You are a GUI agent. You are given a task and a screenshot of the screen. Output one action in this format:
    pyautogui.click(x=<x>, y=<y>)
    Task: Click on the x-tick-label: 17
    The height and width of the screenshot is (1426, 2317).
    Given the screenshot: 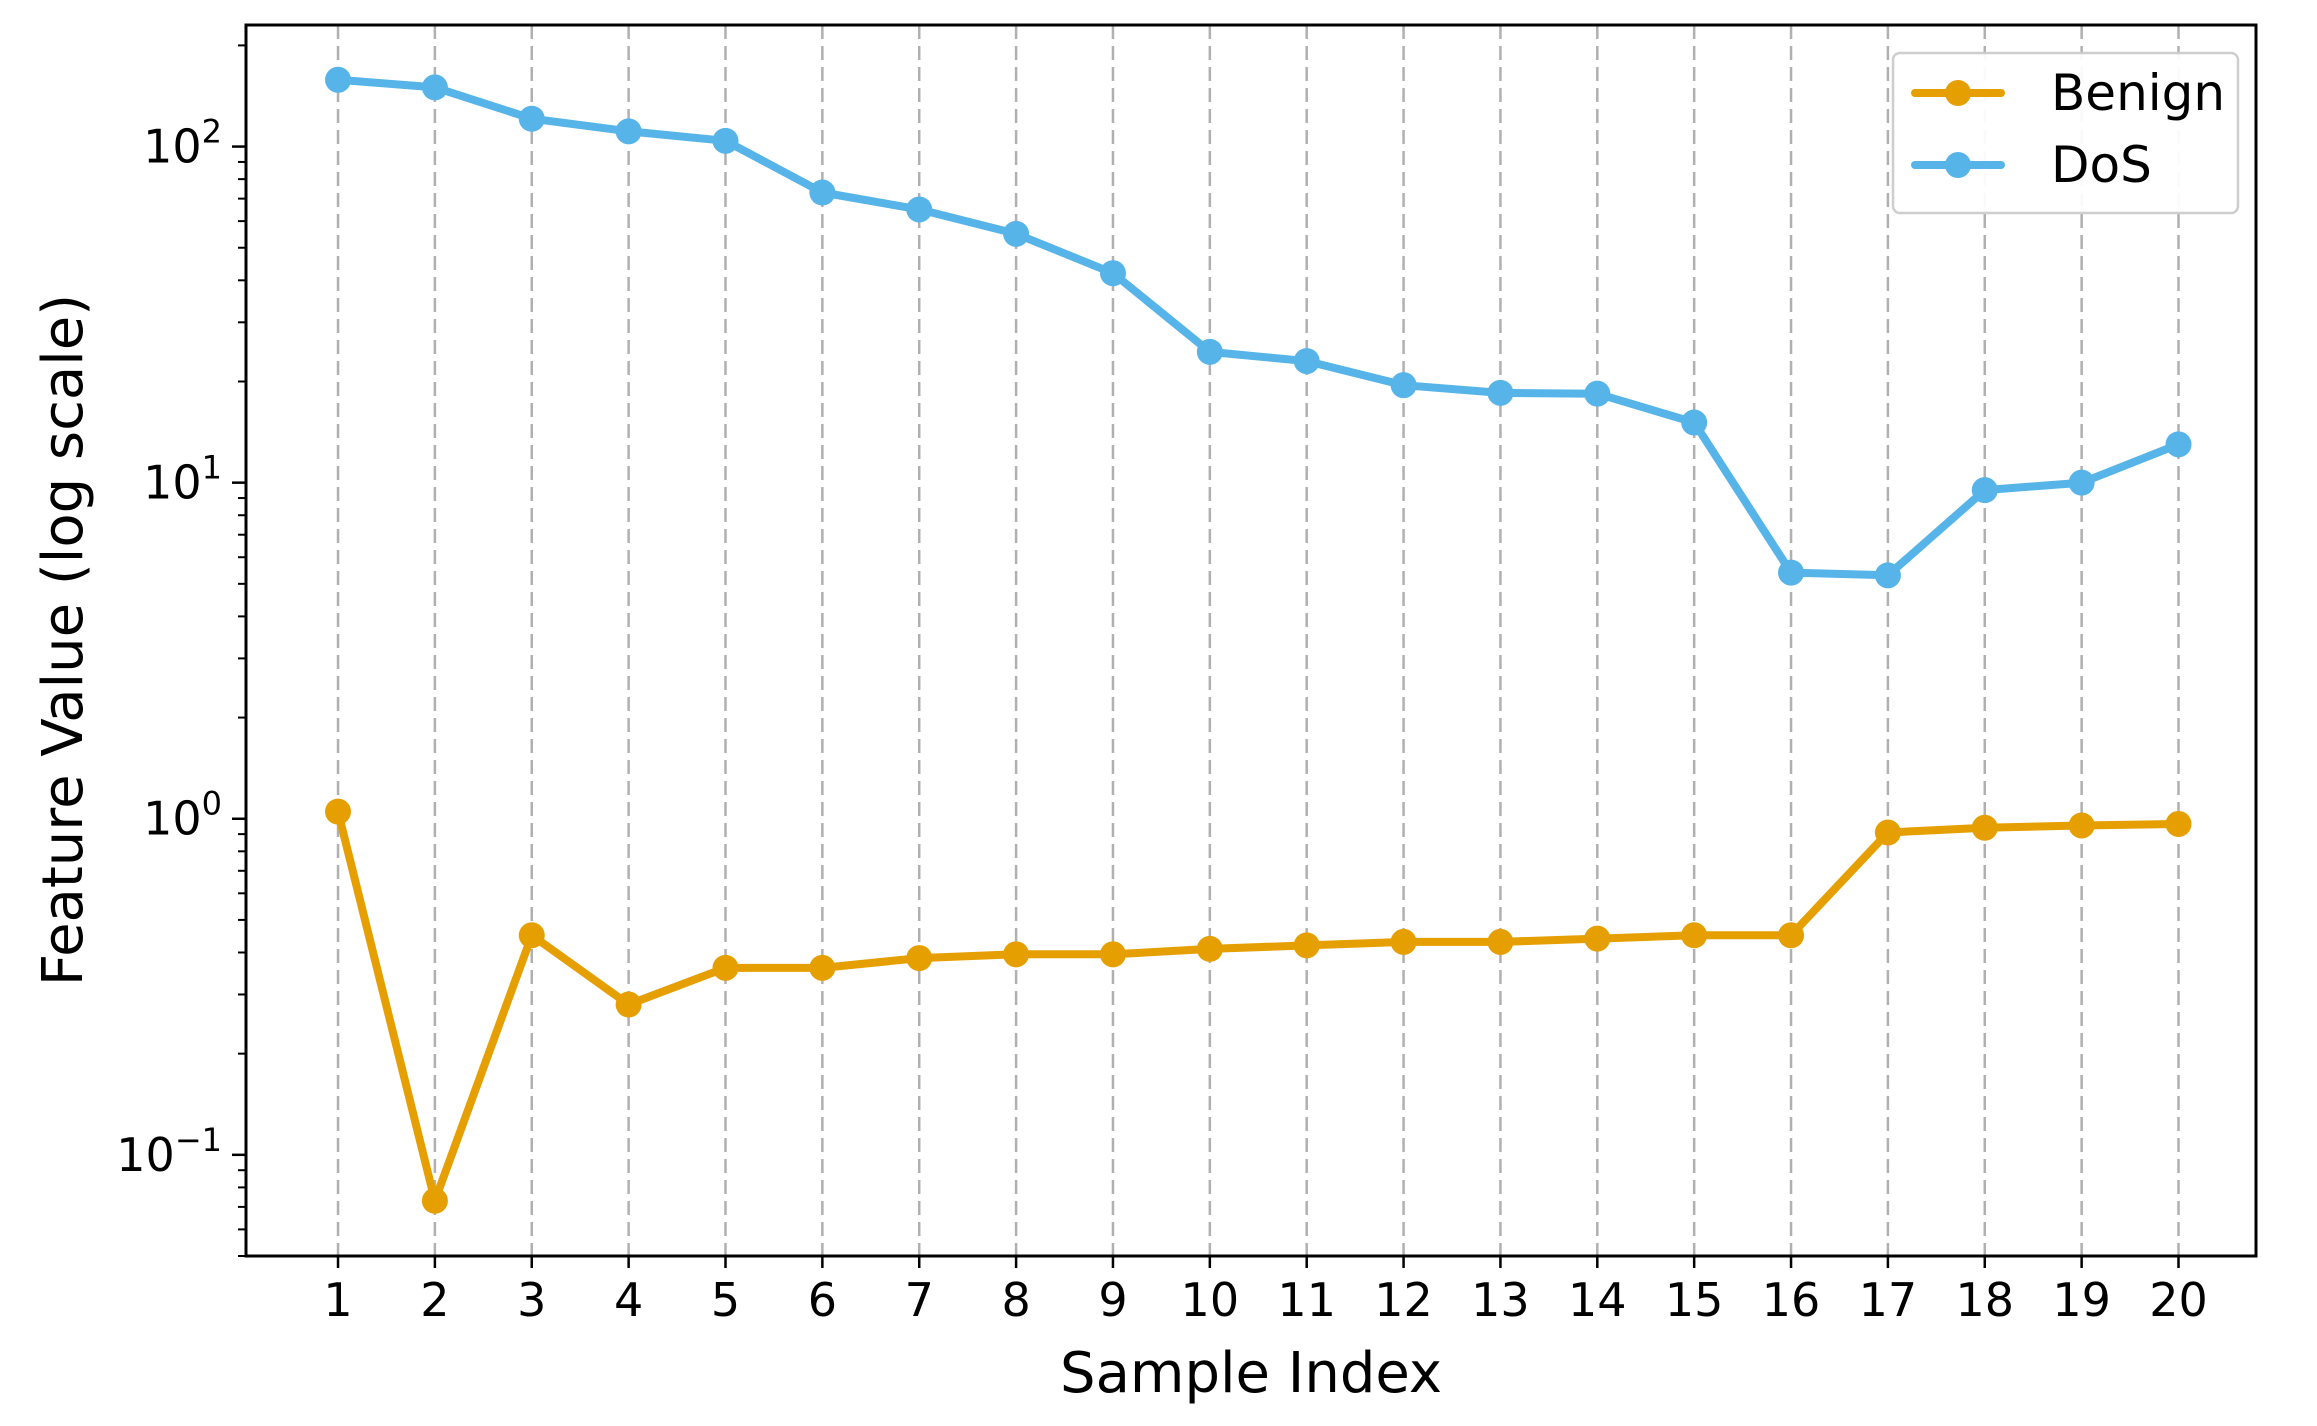 What is the action you would take?
    pyautogui.click(x=1888, y=1300)
    